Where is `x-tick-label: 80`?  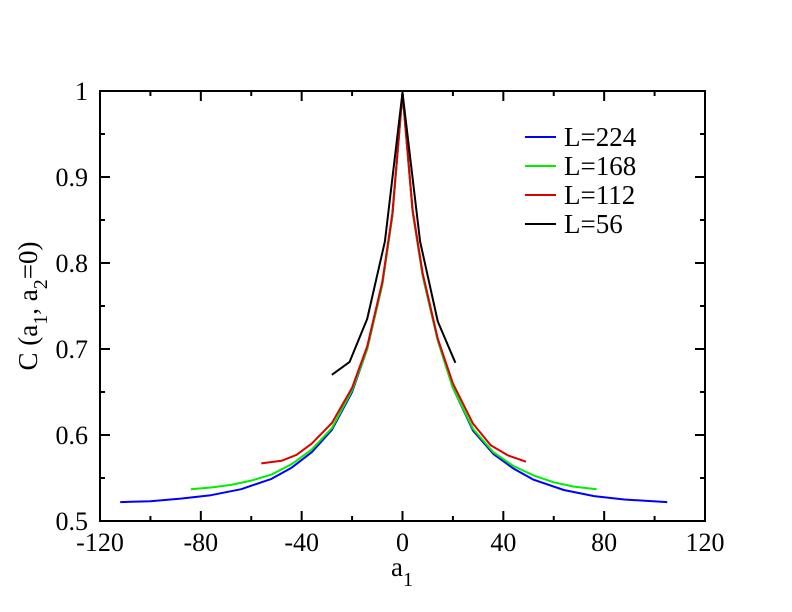
x-tick-label: 80 is located at coordinates (604, 542).